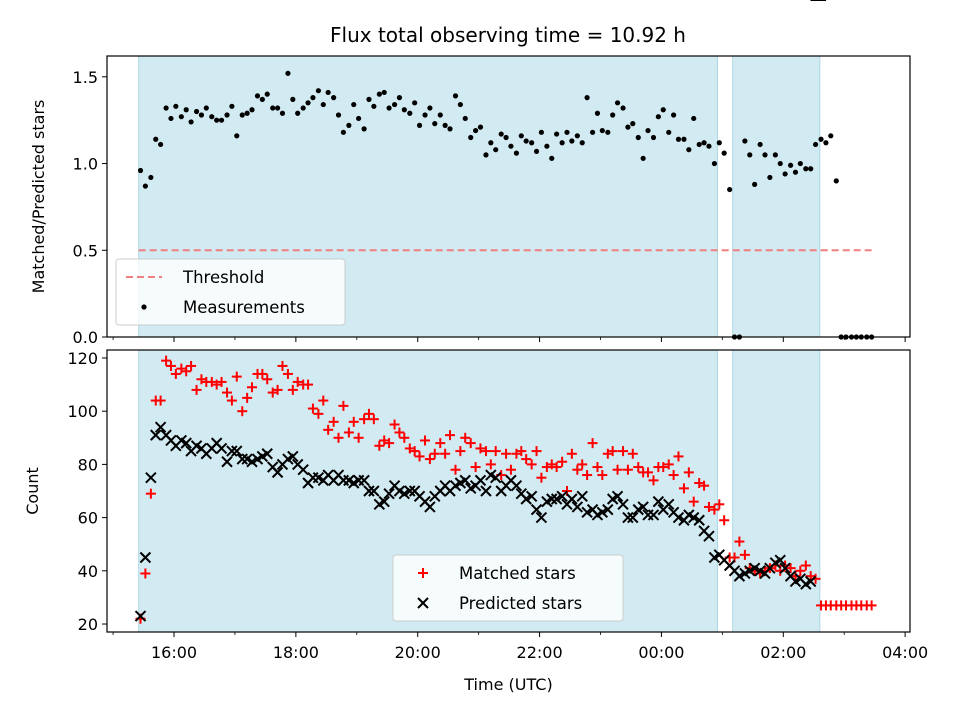  What do you see at coordinates (509, 339) in the screenshot?
I see `top-x-ticks` at bounding box center [509, 339].